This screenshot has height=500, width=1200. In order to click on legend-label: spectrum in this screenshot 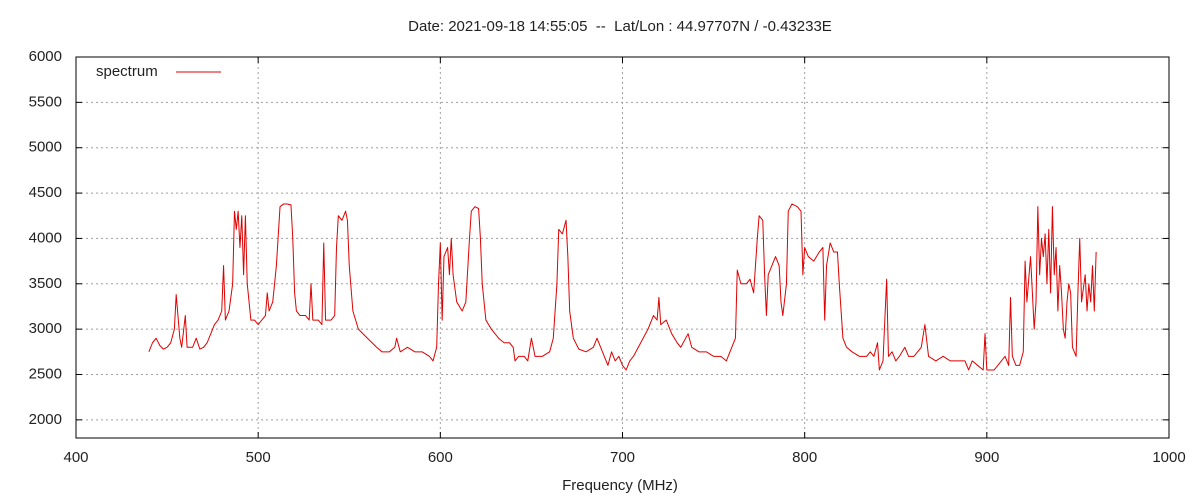, I will do `click(127, 71)`.